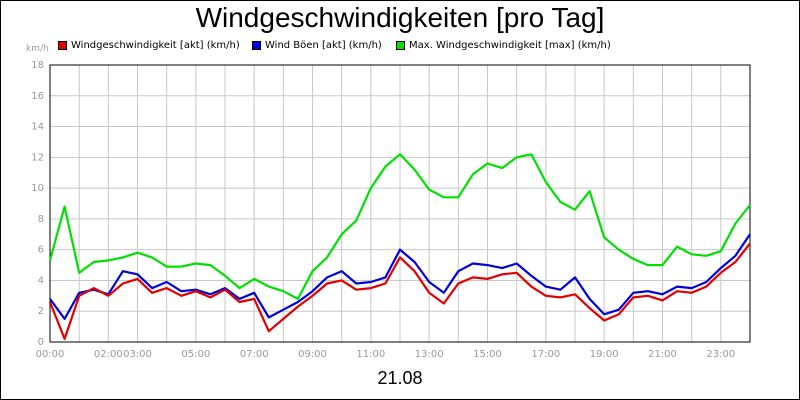 Image resolution: width=800 pixels, height=400 pixels. I want to click on legend-item-gusts: Wind Böen [akt] (km/h), so click(317, 45).